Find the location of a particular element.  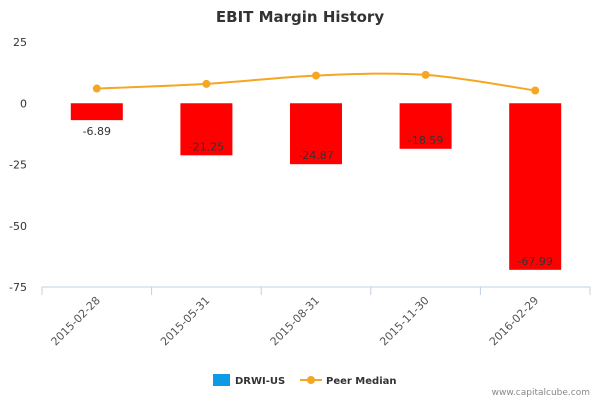

credit-text: www.capitalcube.com is located at coordinates (541, 393).